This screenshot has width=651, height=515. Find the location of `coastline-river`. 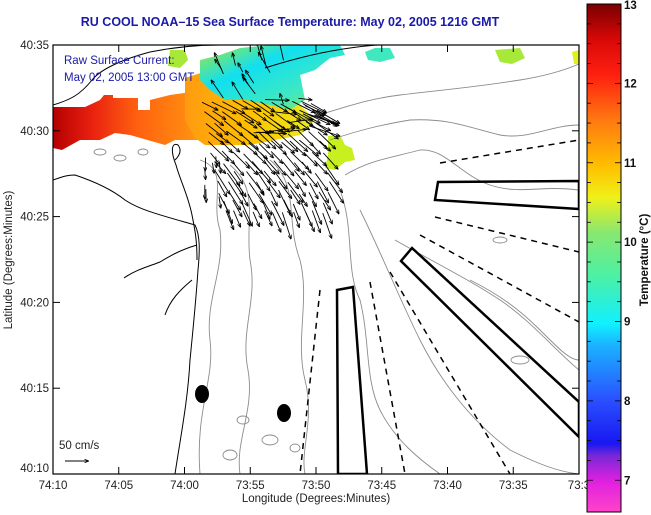

coastline-river is located at coordinates (160, 261).